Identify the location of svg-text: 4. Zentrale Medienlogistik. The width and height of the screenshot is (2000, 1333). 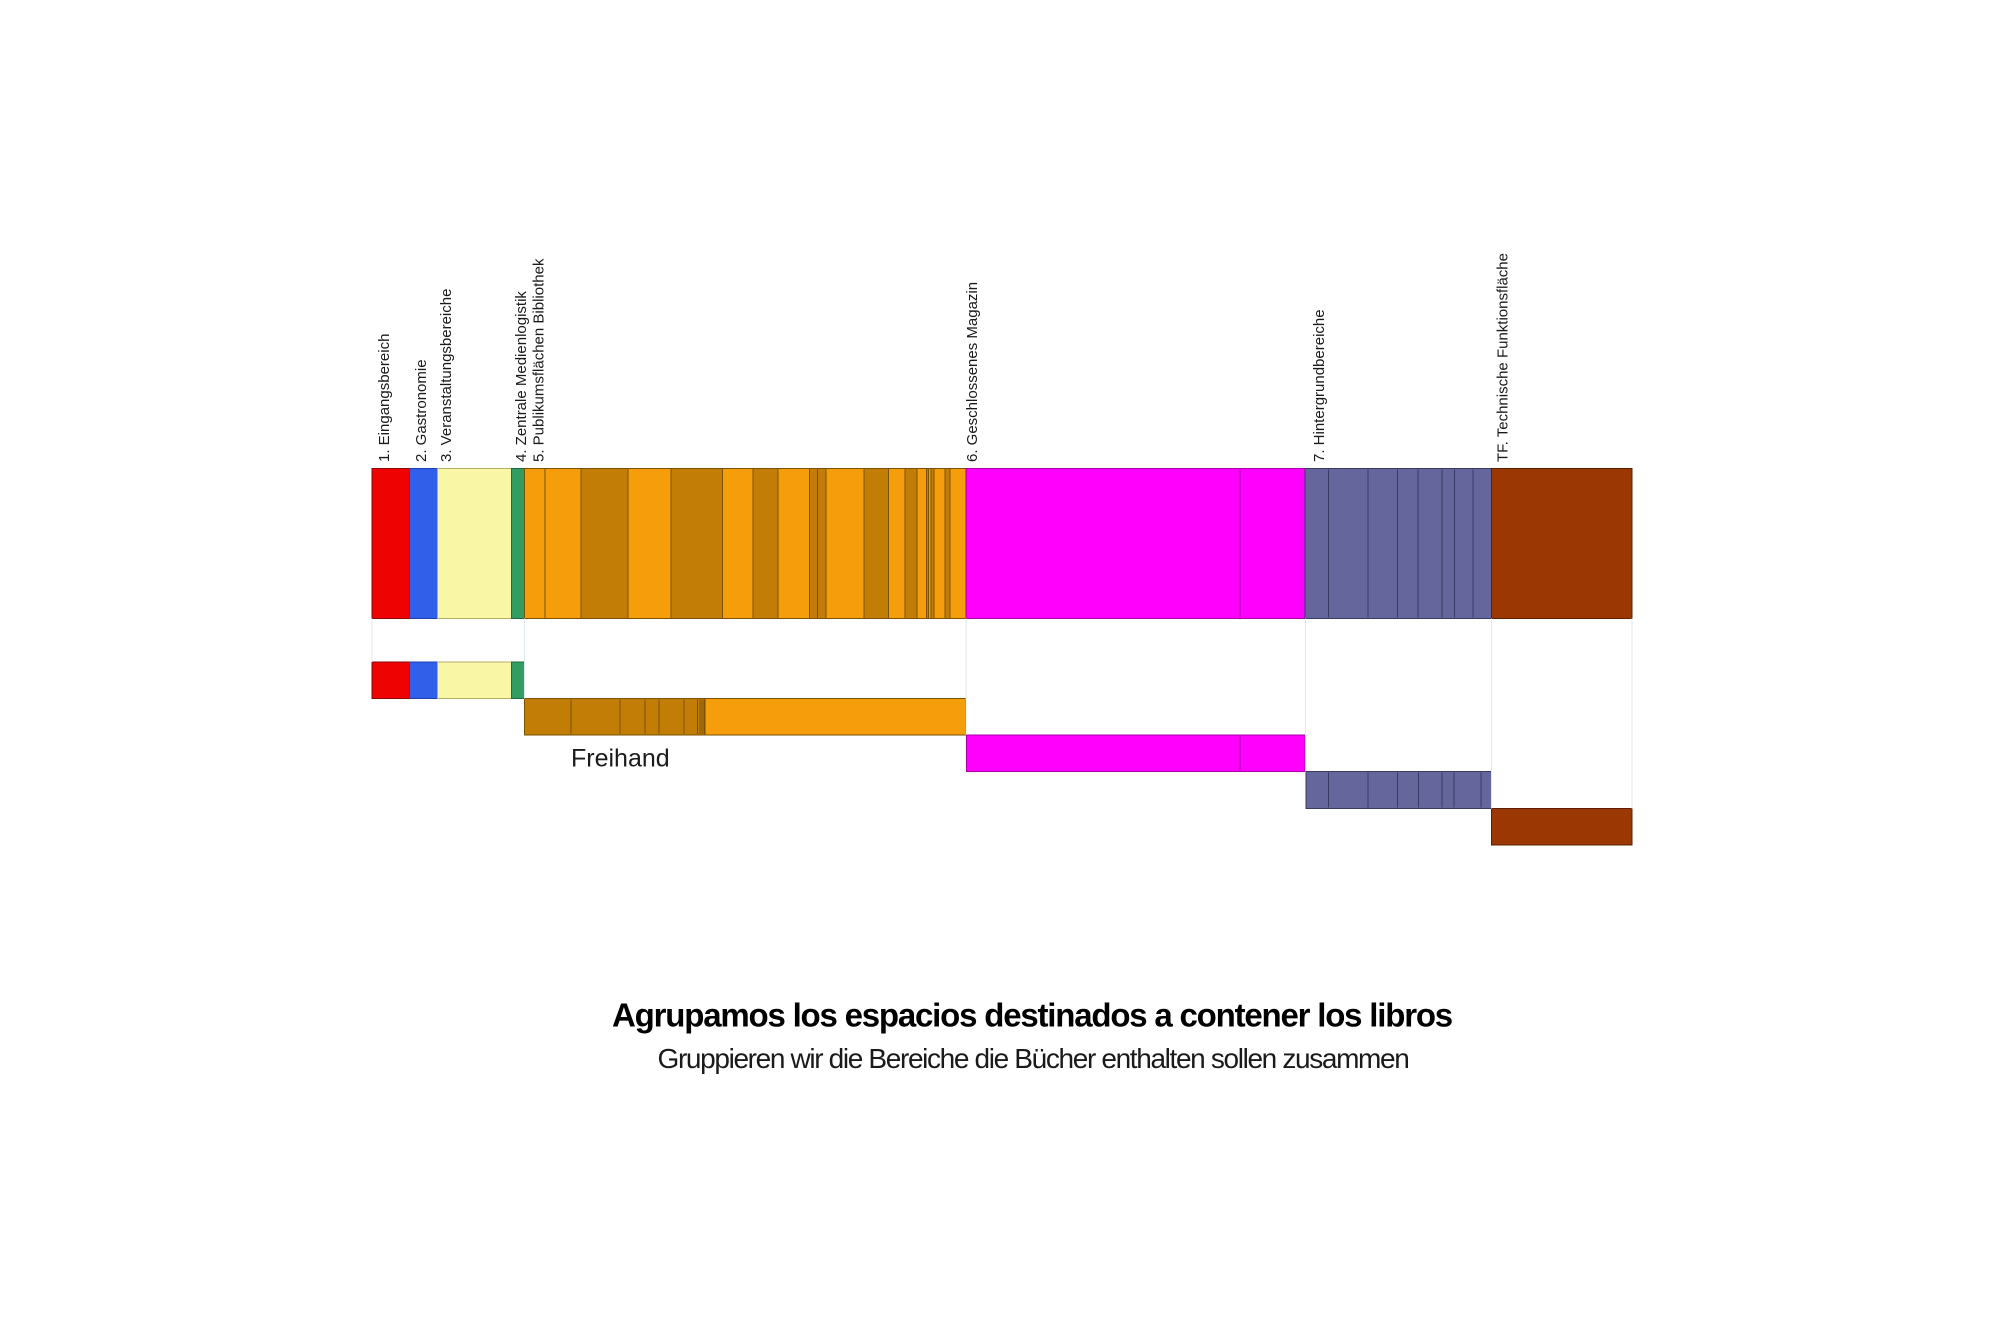
(521, 376).